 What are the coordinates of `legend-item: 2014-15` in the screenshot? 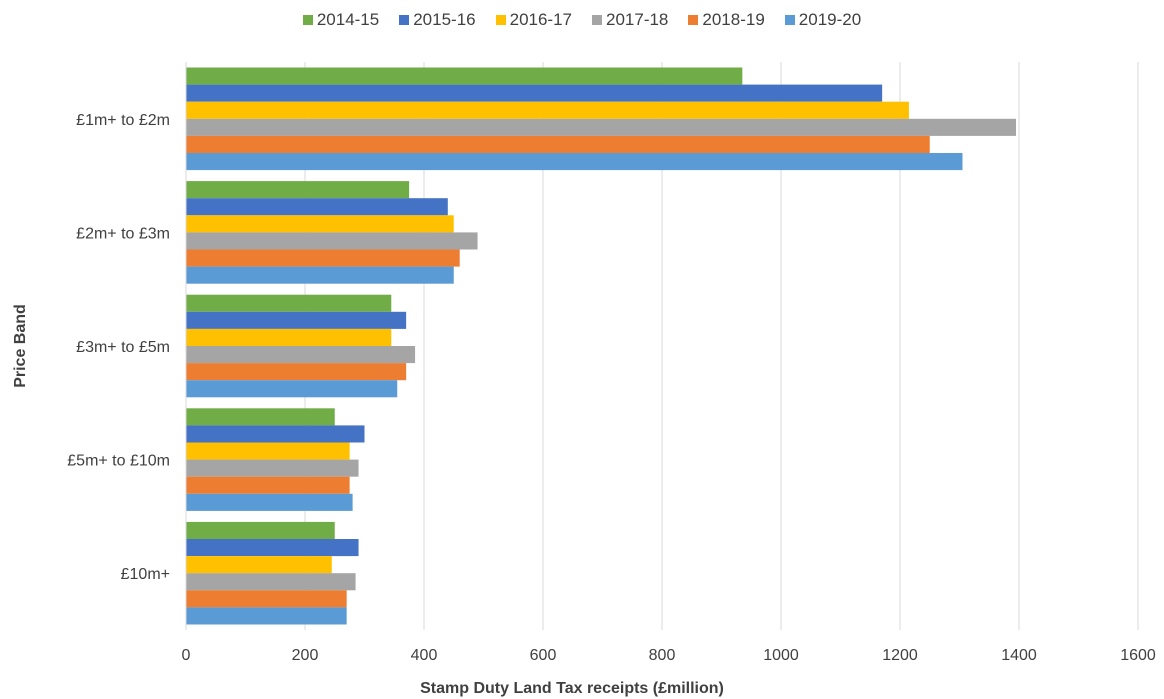 It's located at (341, 20).